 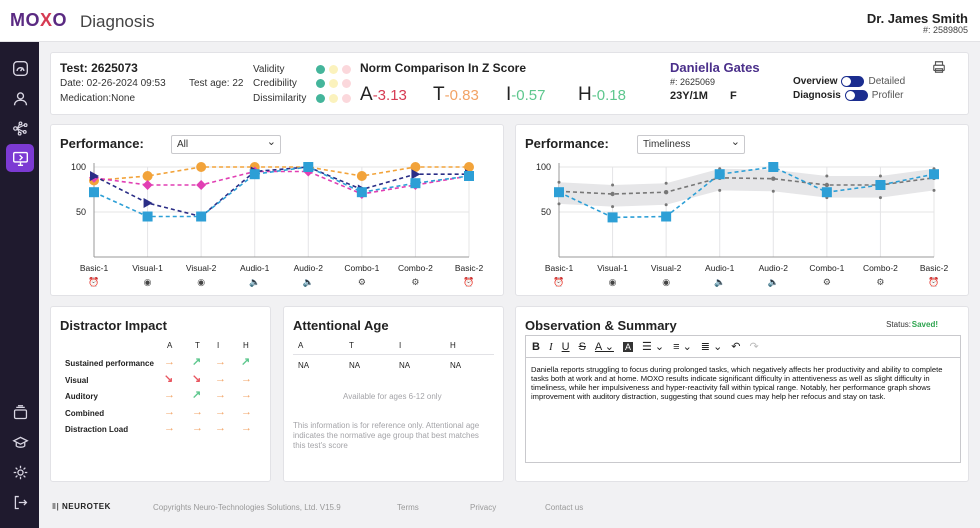 What do you see at coordinates (20, 98) in the screenshot?
I see `user-icon` at bounding box center [20, 98].